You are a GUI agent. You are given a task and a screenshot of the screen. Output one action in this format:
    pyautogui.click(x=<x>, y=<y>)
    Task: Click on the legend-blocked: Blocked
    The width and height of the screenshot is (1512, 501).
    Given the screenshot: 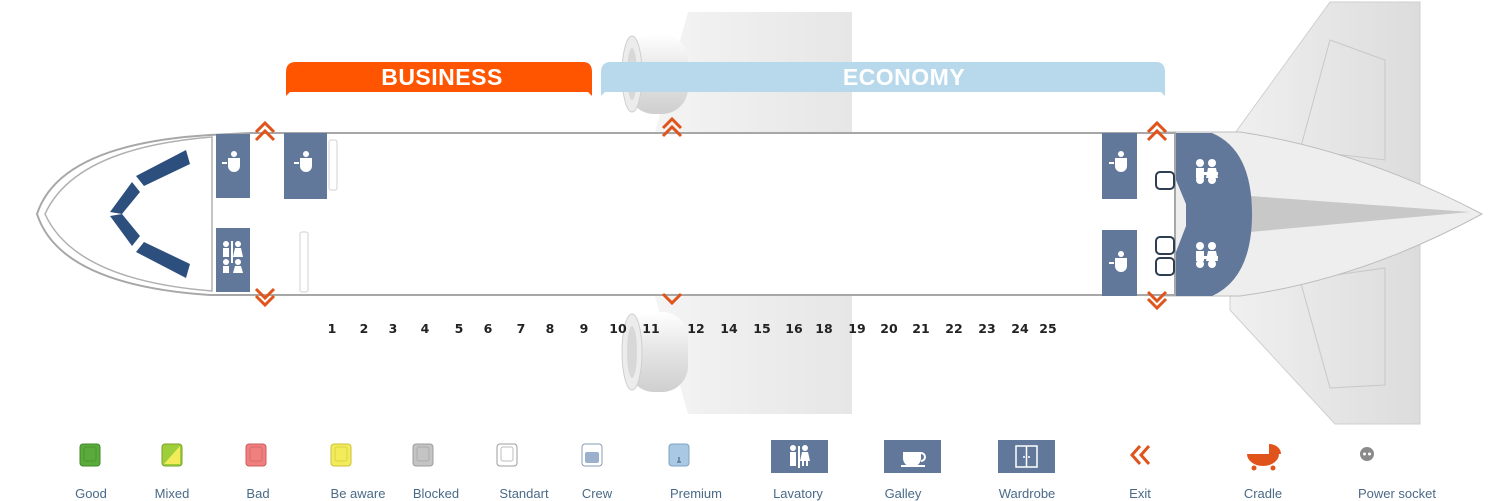 What is the action you would take?
    pyautogui.click(x=436, y=470)
    